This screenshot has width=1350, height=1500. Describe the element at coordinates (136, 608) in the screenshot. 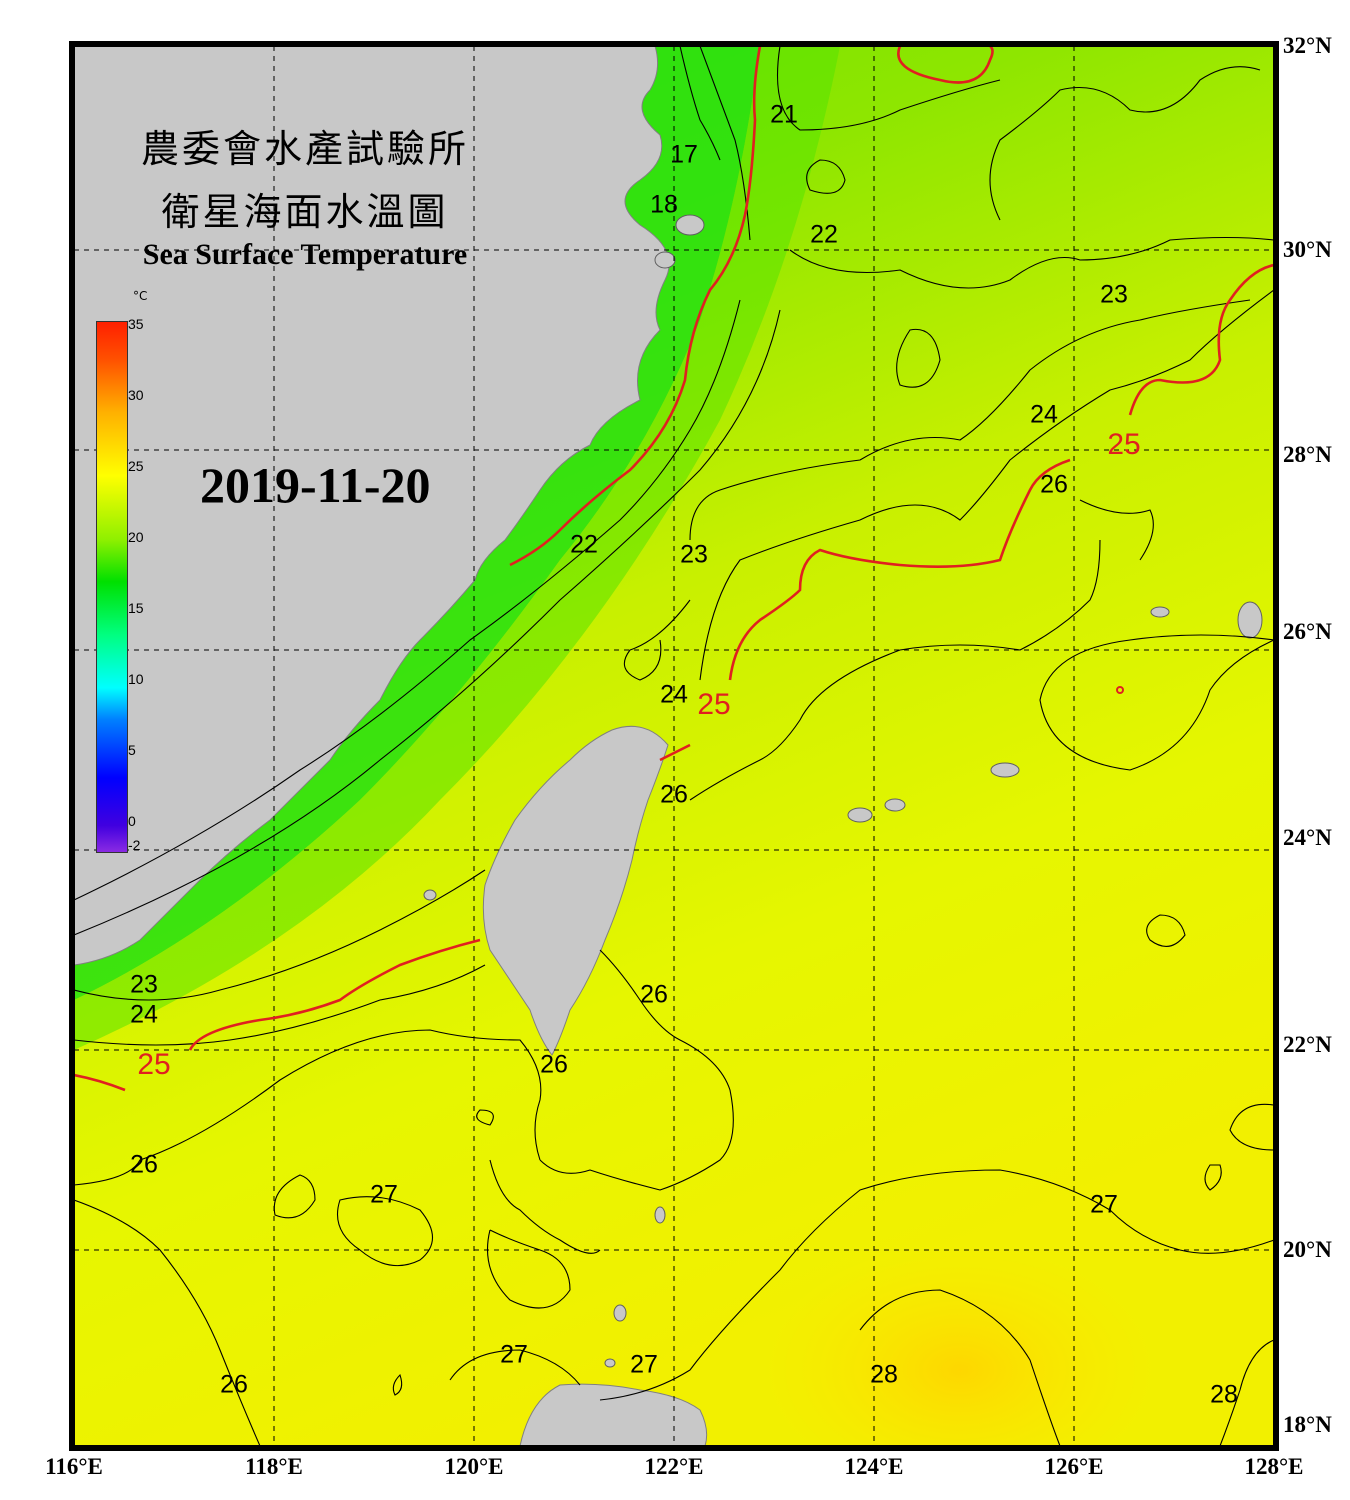

I see `colorbar-tick: 15` at that location.